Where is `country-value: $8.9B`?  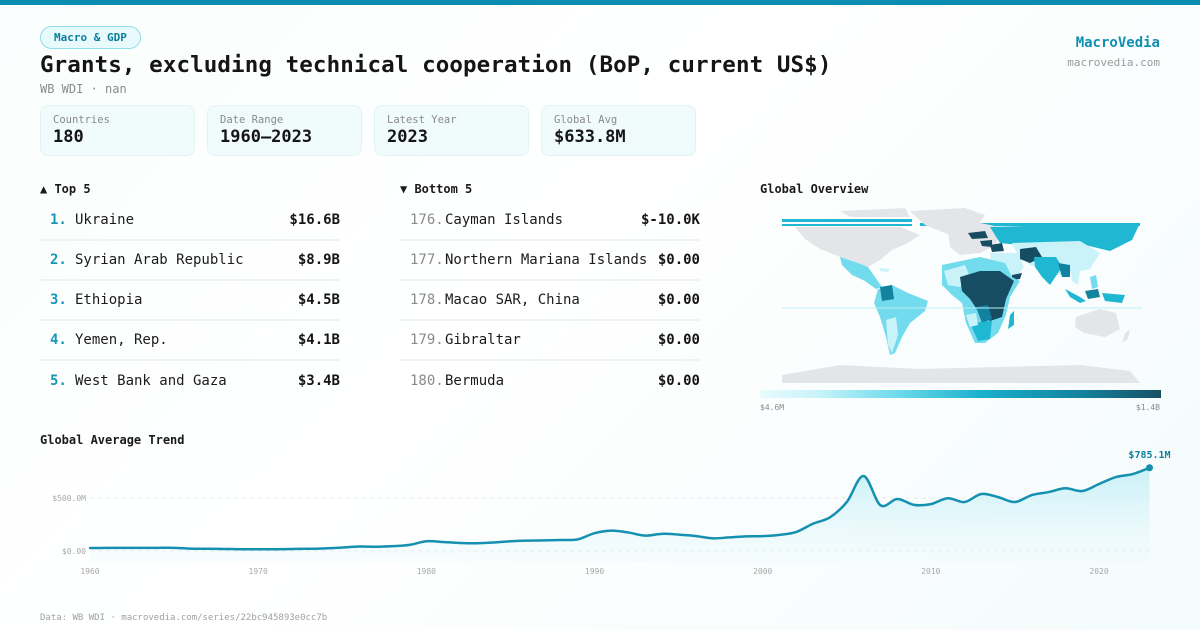 country-value: $8.9B is located at coordinates (318, 260).